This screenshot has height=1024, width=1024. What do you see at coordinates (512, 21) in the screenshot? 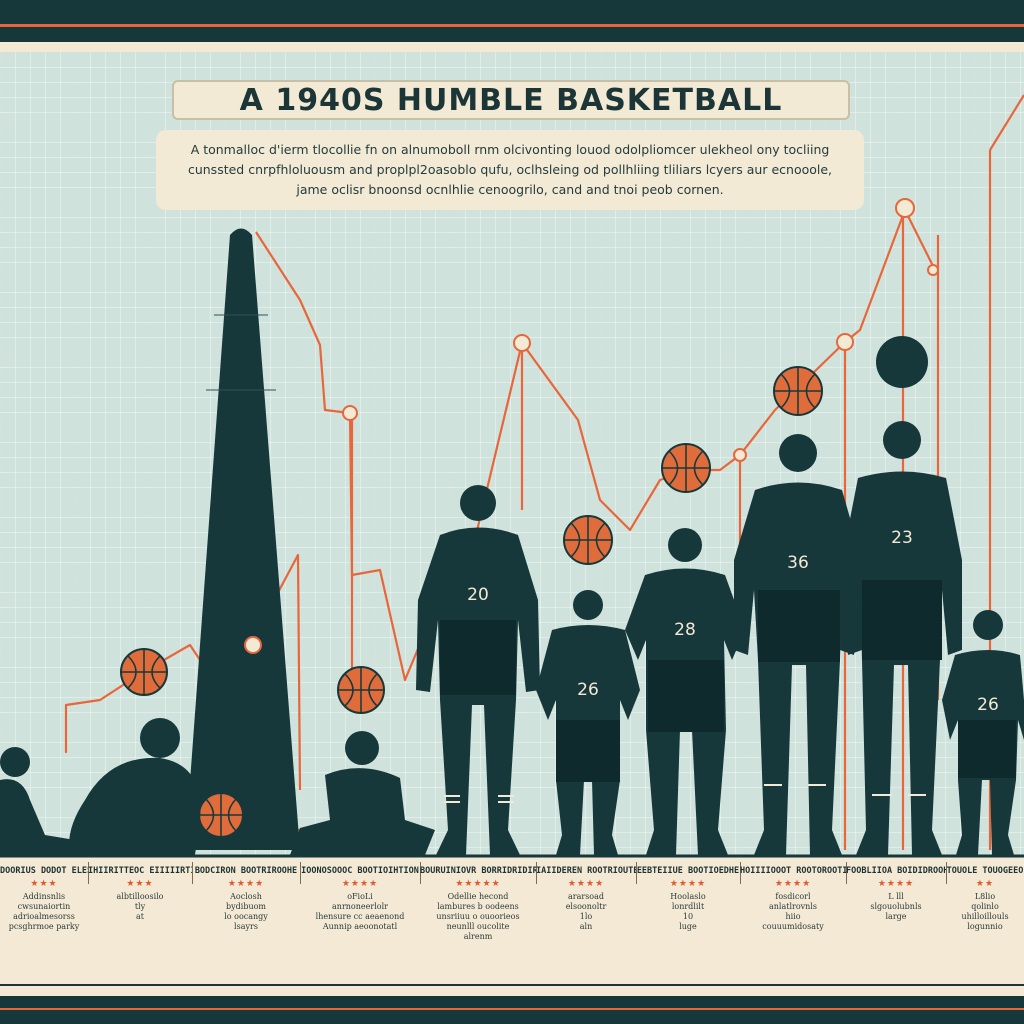
I see `top-frame-band` at bounding box center [512, 21].